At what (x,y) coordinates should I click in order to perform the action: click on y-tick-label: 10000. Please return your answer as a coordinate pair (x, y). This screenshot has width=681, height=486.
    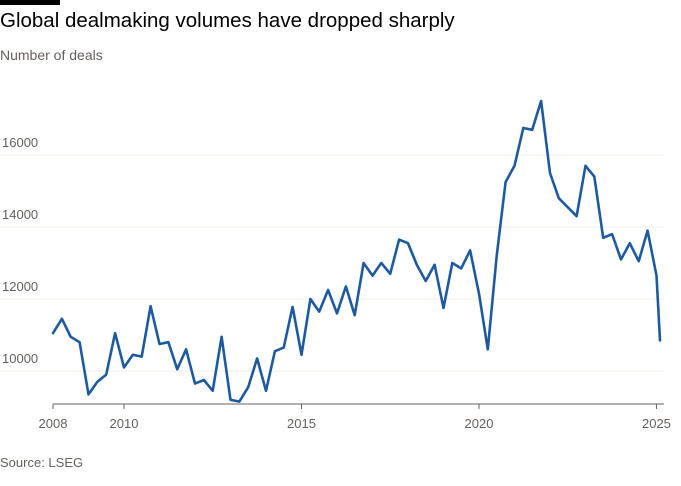
    Looking at the image, I should click on (20, 358).